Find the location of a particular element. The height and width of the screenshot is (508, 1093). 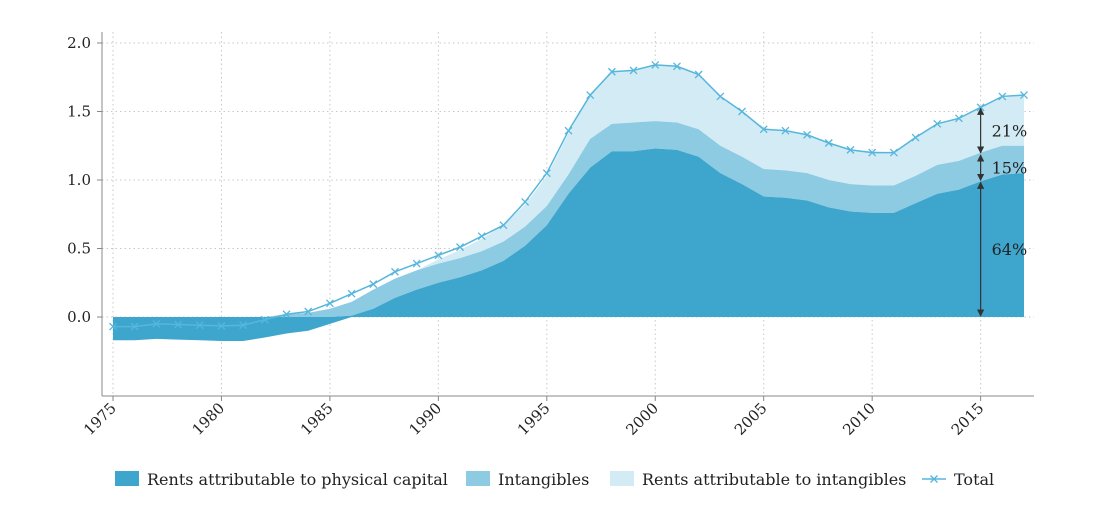

annotation-label: 64% is located at coordinates (1010, 249).